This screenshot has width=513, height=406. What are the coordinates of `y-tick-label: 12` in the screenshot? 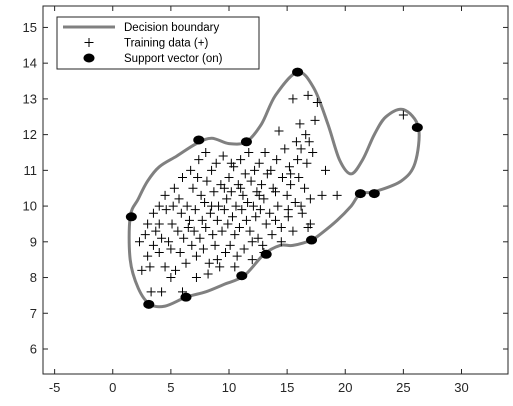 It's located at (30, 134).